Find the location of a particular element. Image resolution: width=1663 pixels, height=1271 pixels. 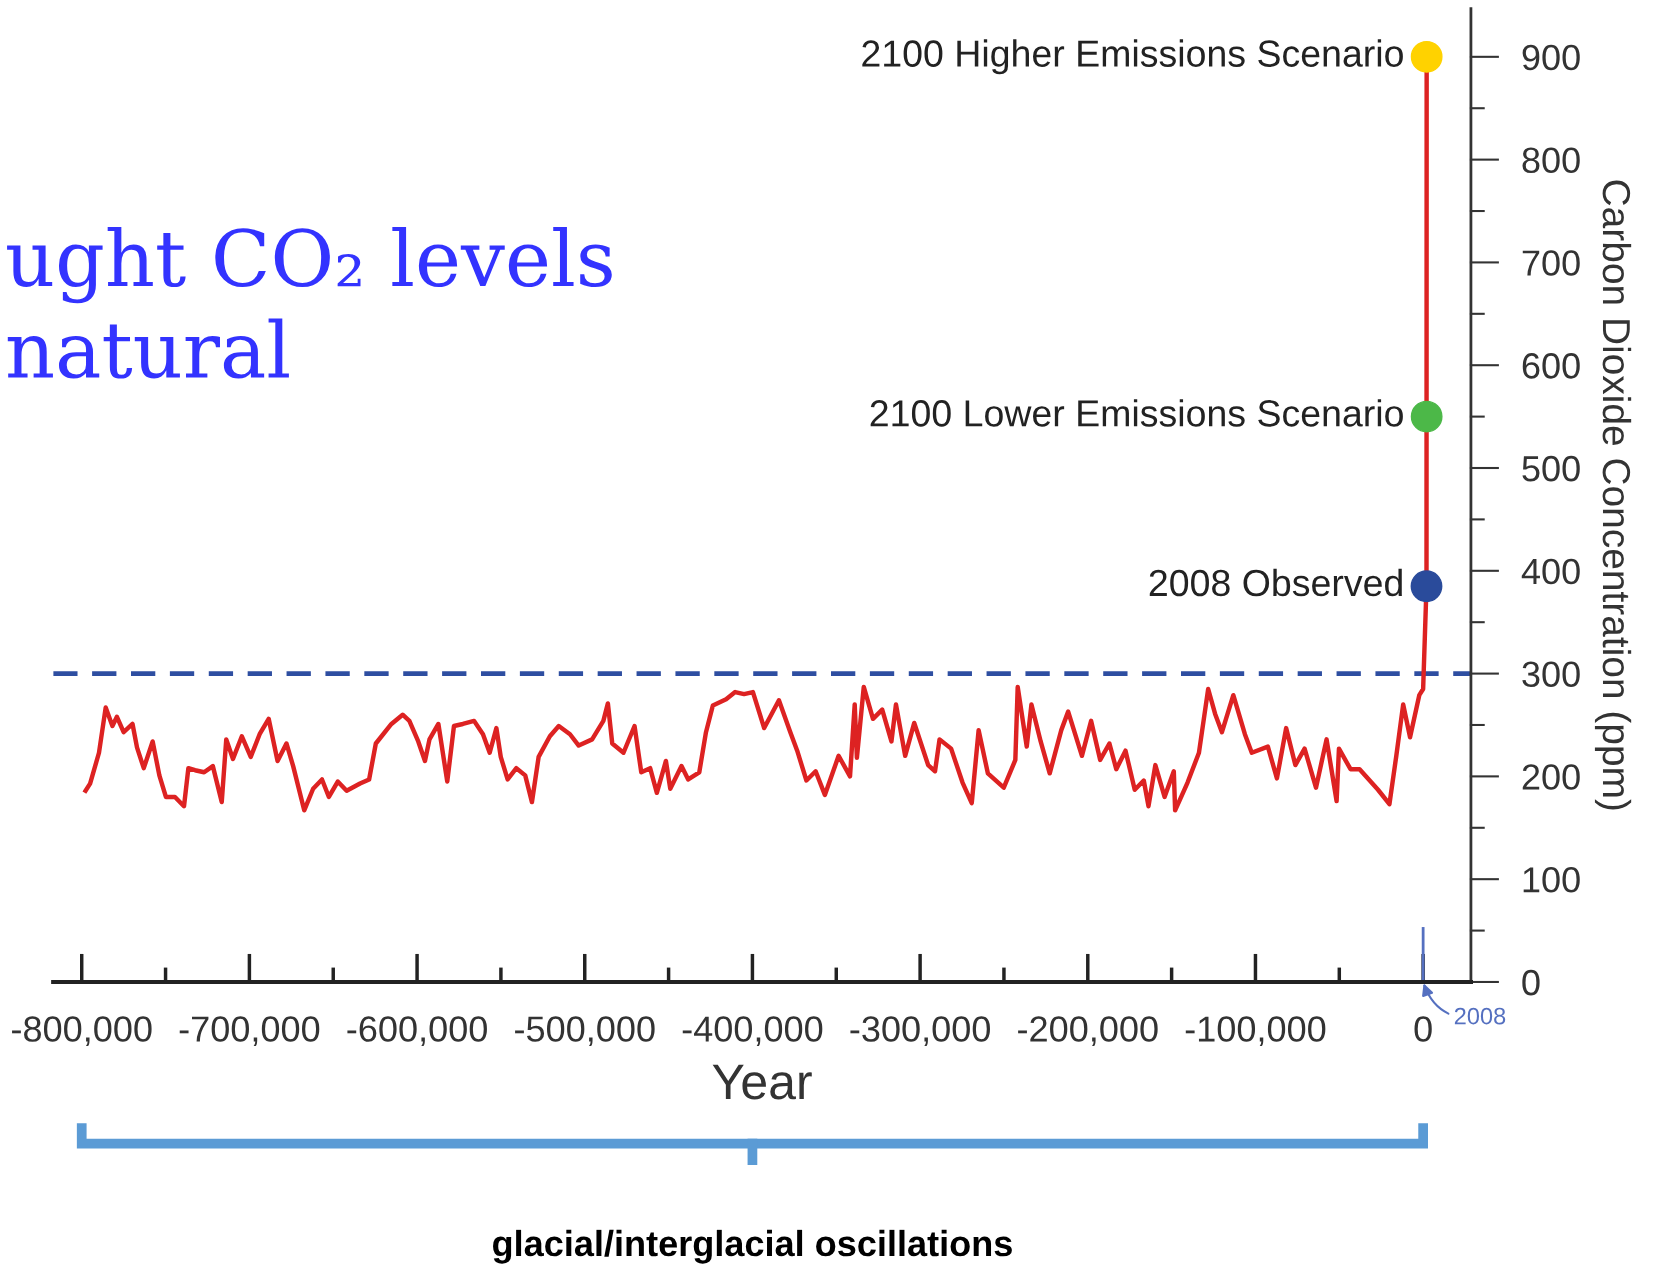

y-tick-label: 800 is located at coordinates (1551, 160).